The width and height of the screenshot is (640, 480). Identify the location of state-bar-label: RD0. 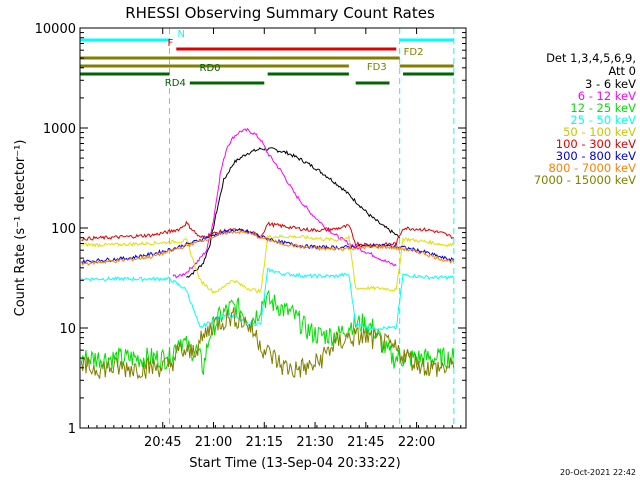
(210, 68).